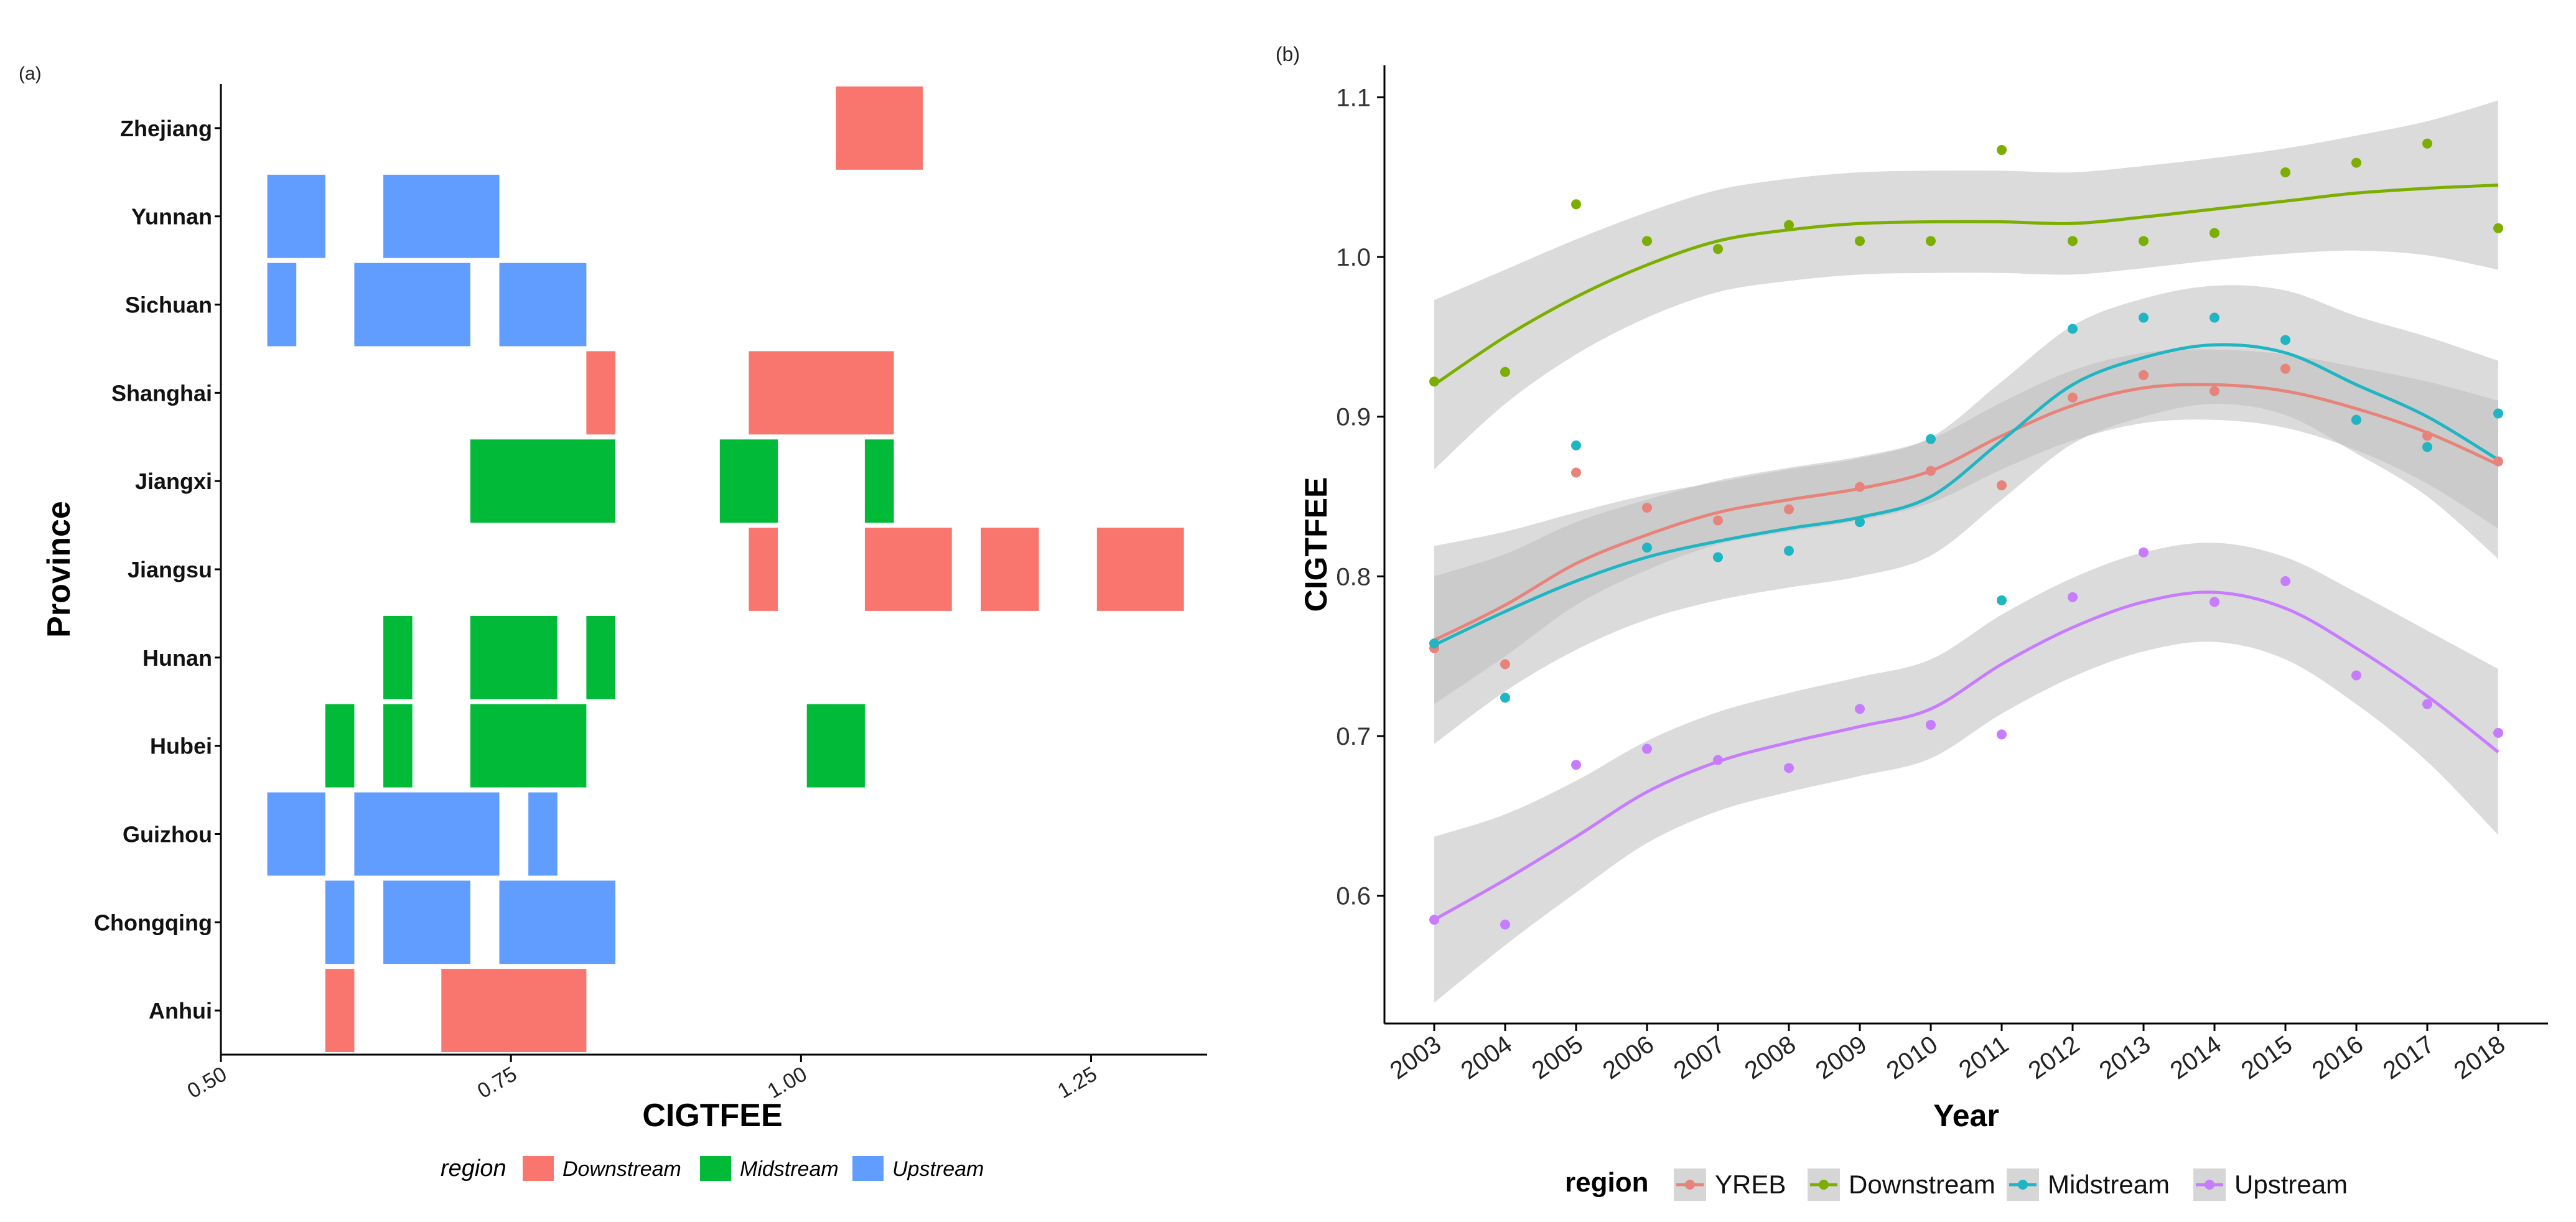 The image size is (2576, 1222). I want to click on point-yreb-2005, so click(1576, 473).